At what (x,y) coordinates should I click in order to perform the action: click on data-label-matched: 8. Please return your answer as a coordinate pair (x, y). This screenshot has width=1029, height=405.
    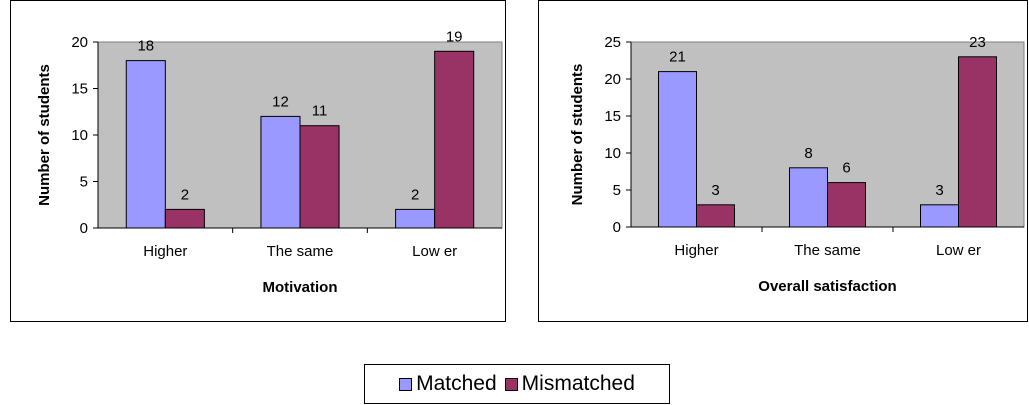
    Looking at the image, I should click on (808, 153).